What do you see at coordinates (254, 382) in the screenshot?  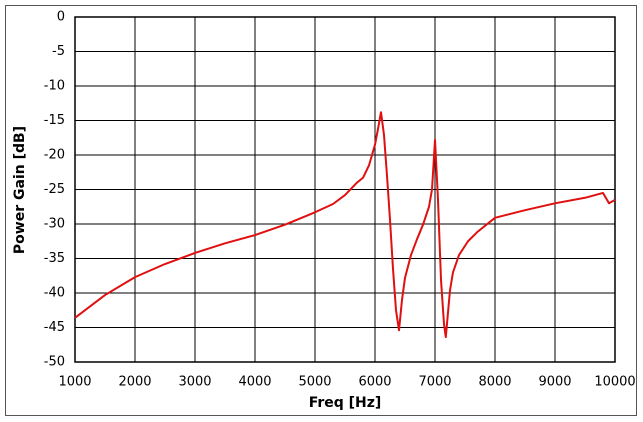 I see `x-tick-label: 4000` at bounding box center [254, 382].